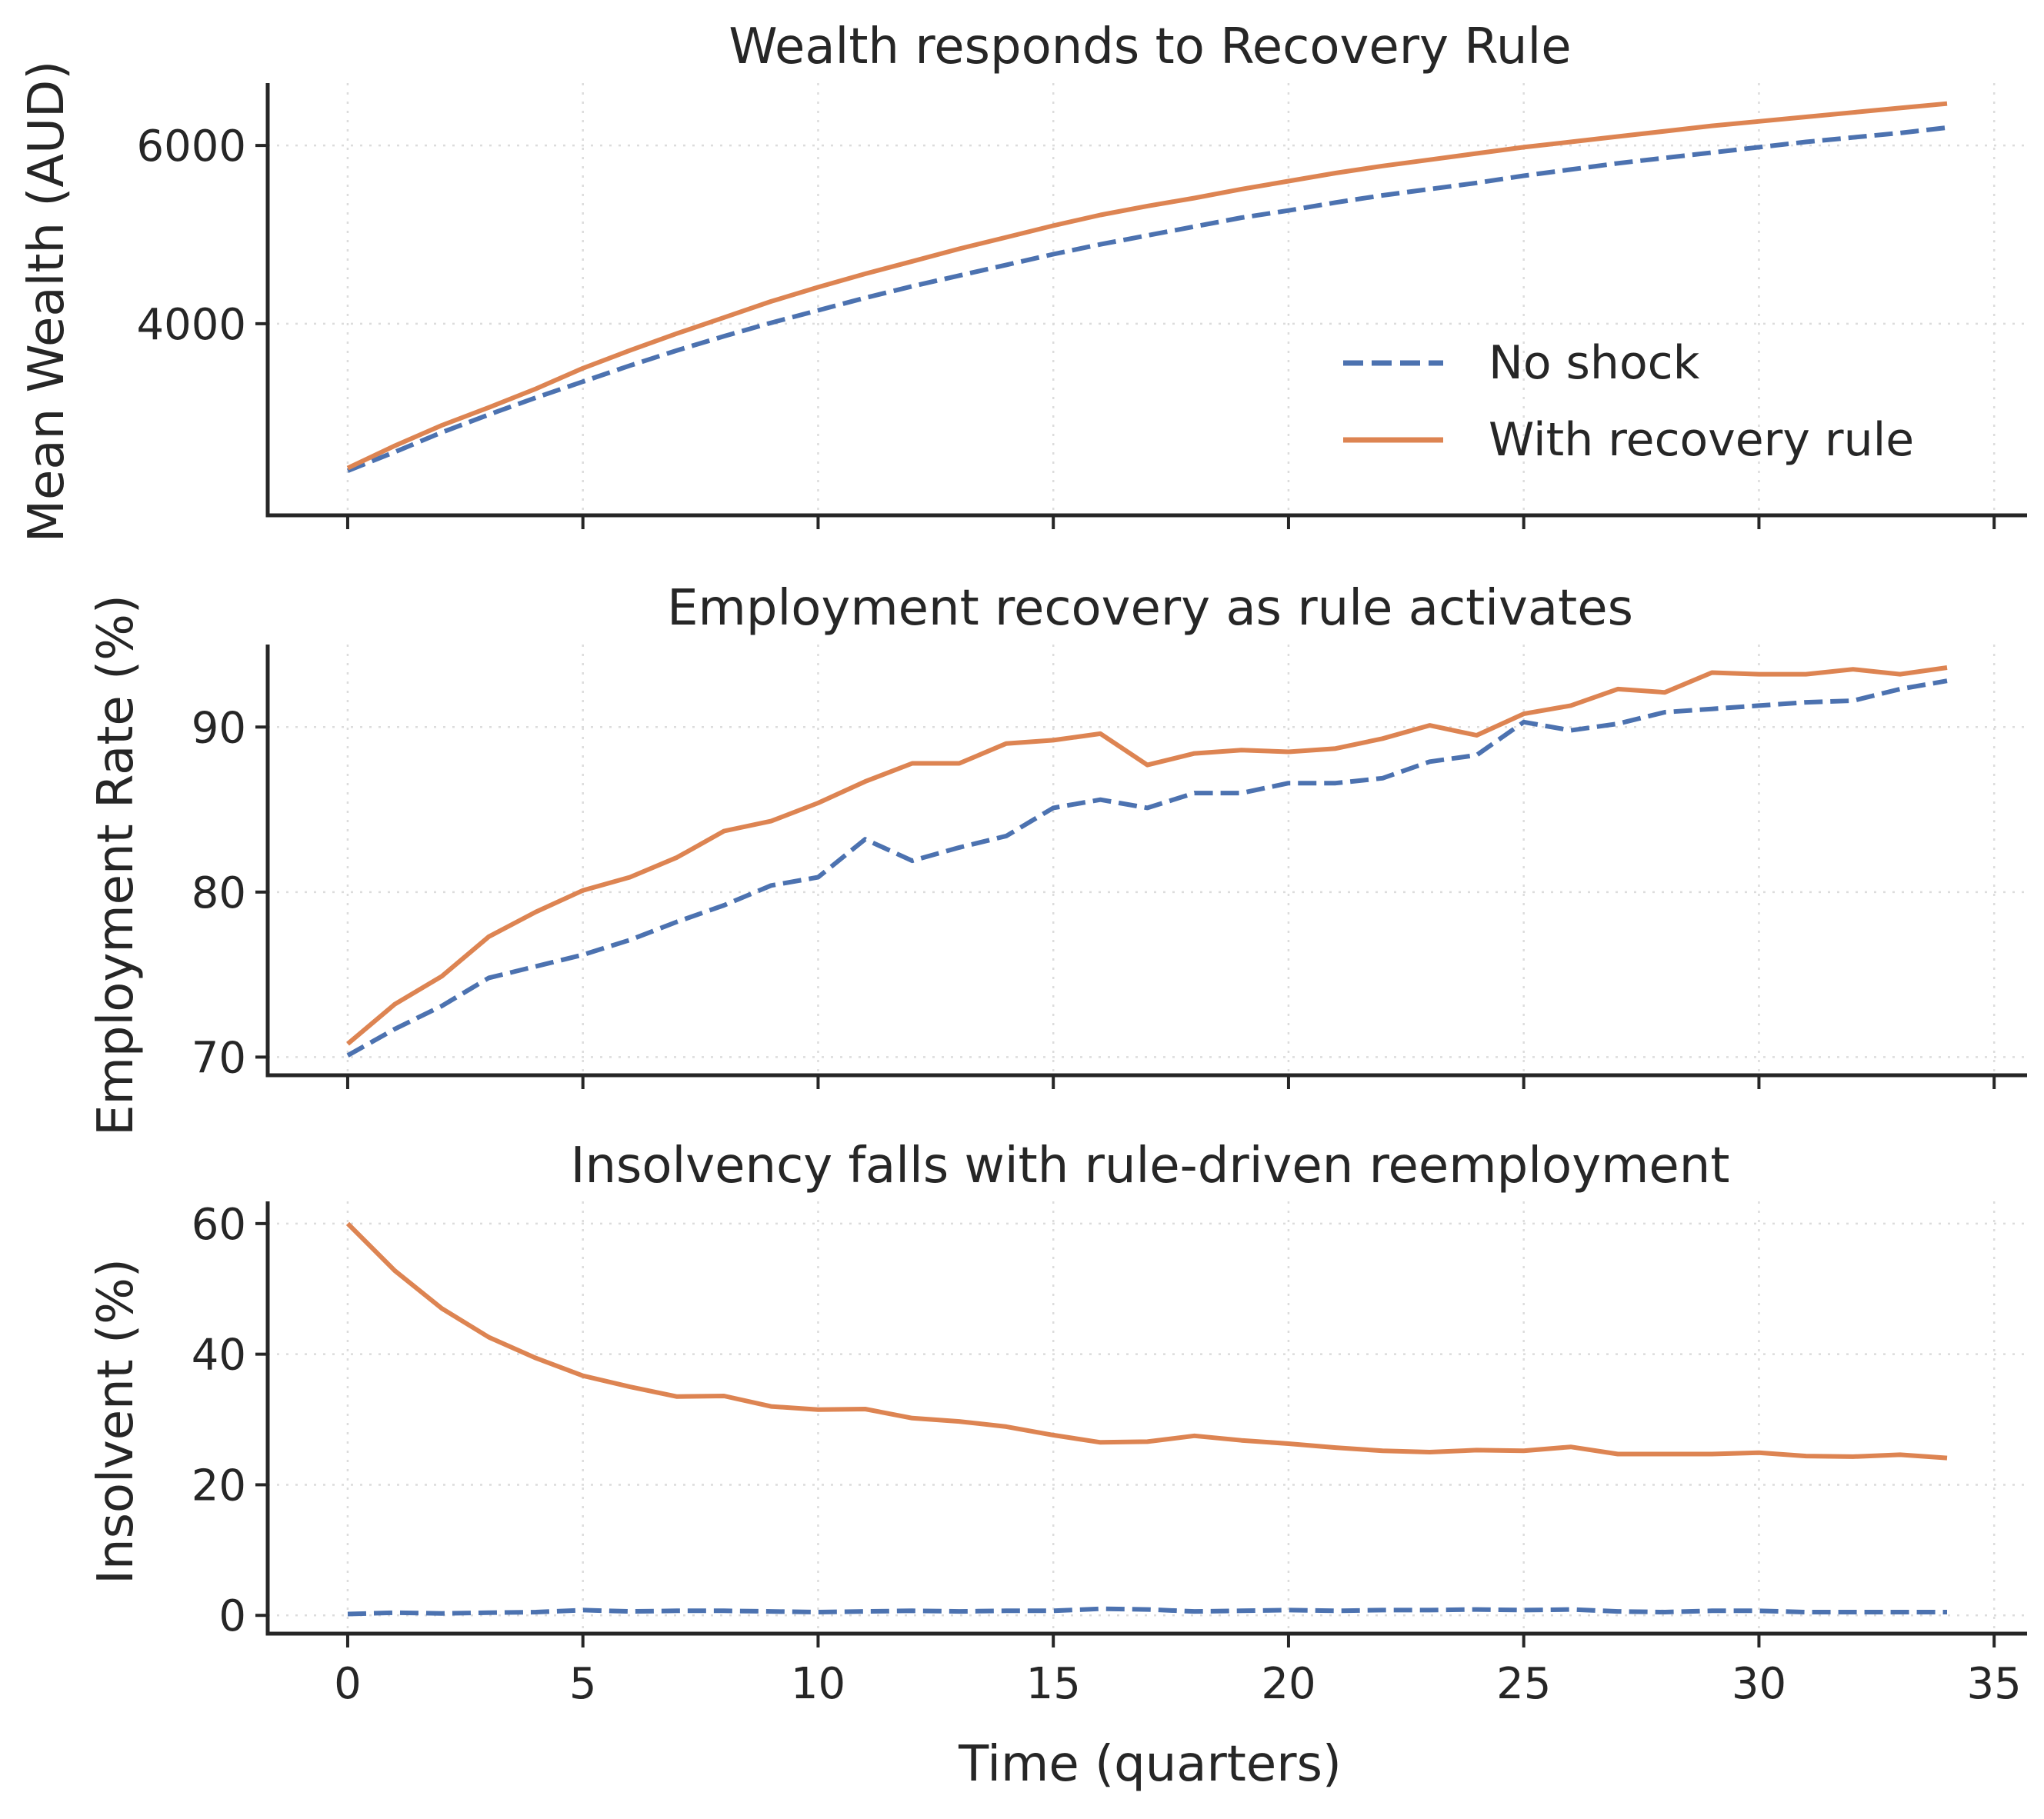 The image size is (2044, 1819). What do you see at coordinates (232, 1616) in the screenshot?
I see `insolvency-ytick-label: 0` at bounding box center [232, 1616].